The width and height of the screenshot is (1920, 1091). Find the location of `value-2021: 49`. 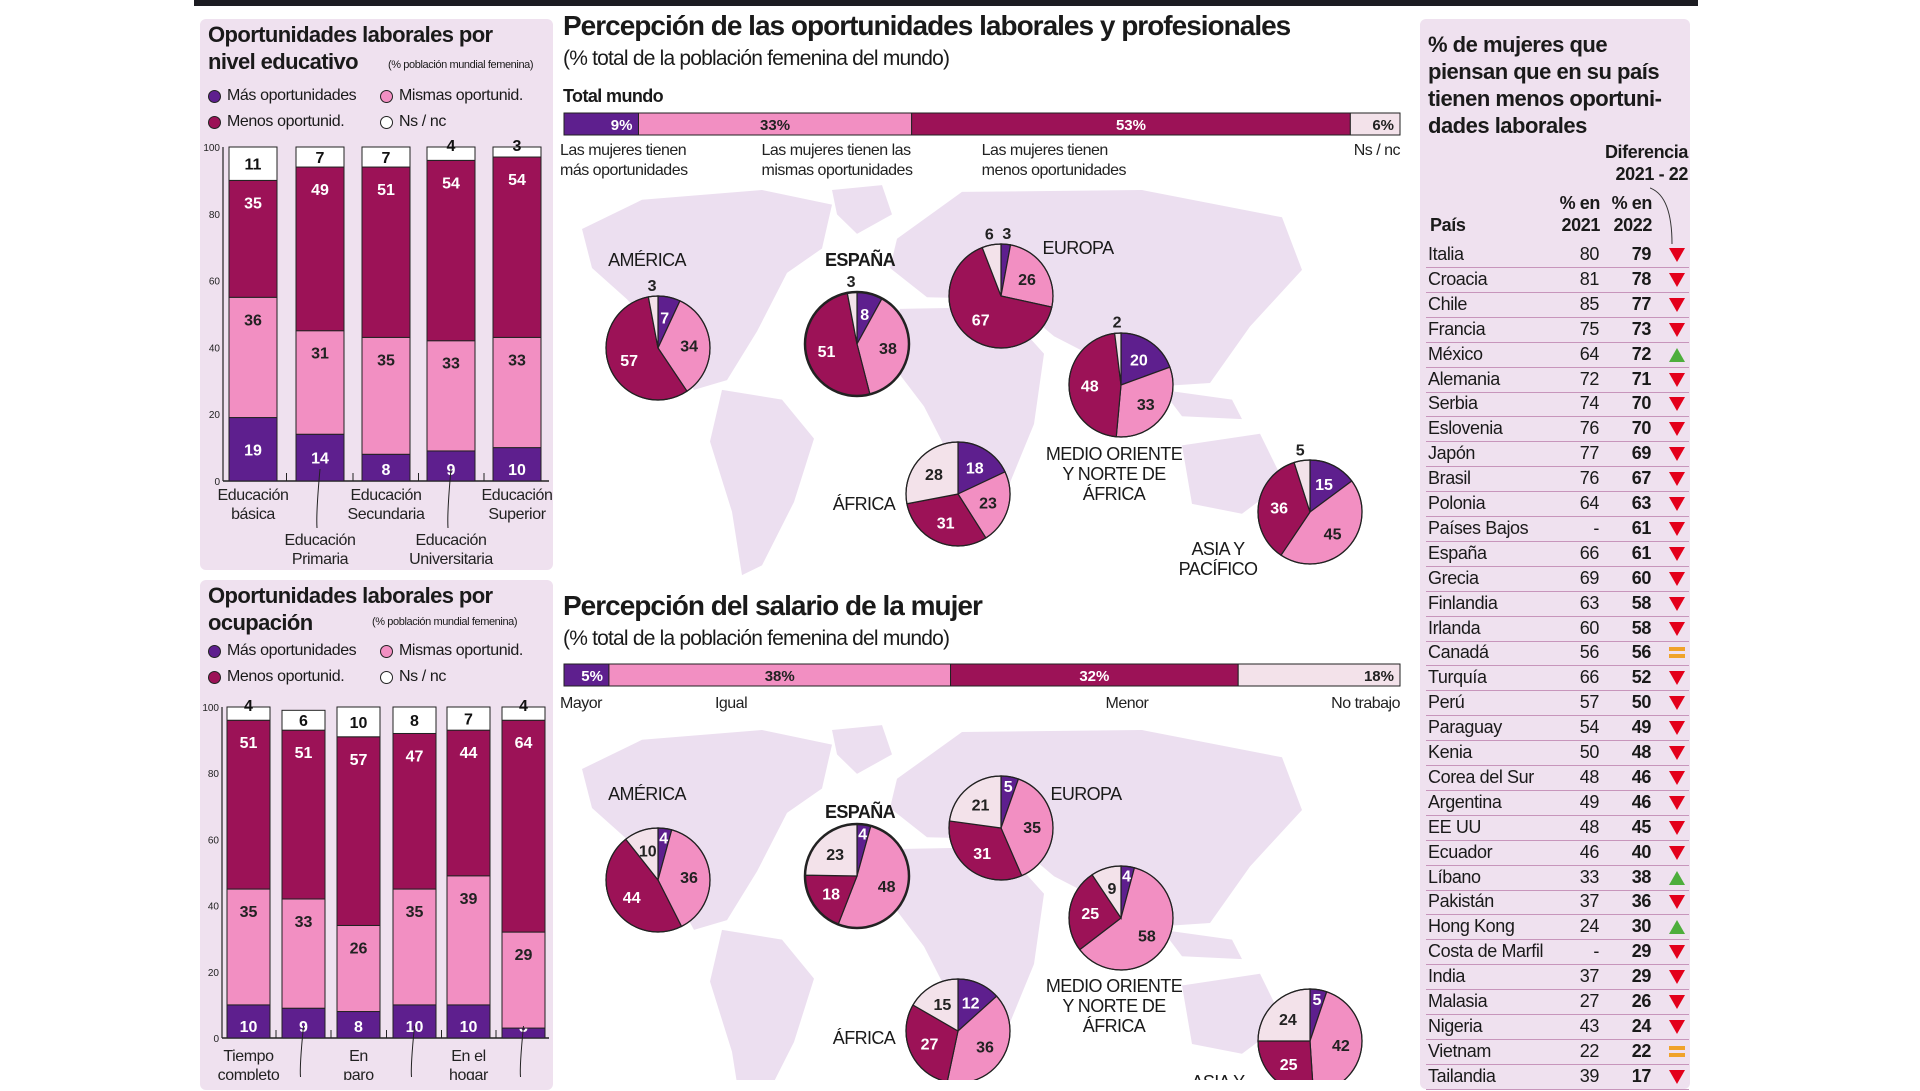

value-2021: 49 is located at coordinates (1589, 801).